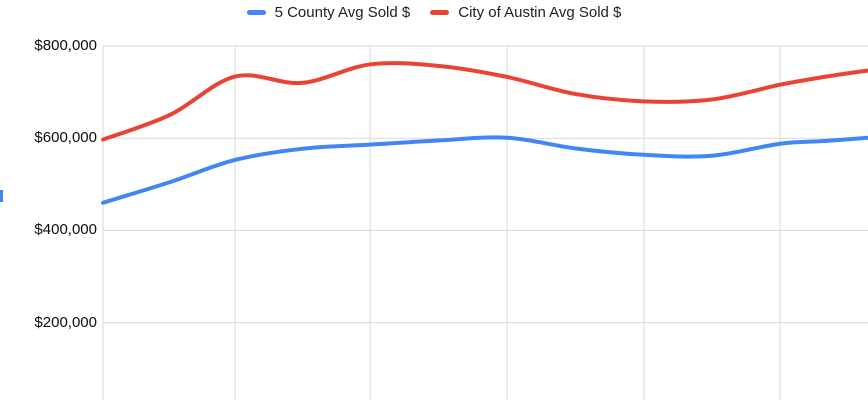 The height and width of the screenshot is (400, 868). Describe the element at coordinates (65, 138) in the screenshot. I see `y-axis-tick-label: $600,000` at that location.